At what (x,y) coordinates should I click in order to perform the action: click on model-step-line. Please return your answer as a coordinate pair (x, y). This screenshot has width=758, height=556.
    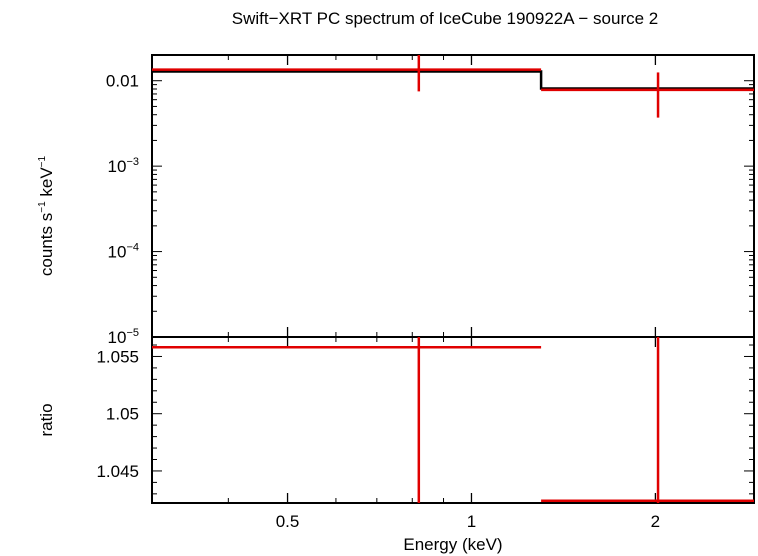
    Looking at the image, I should click on (453, 80).